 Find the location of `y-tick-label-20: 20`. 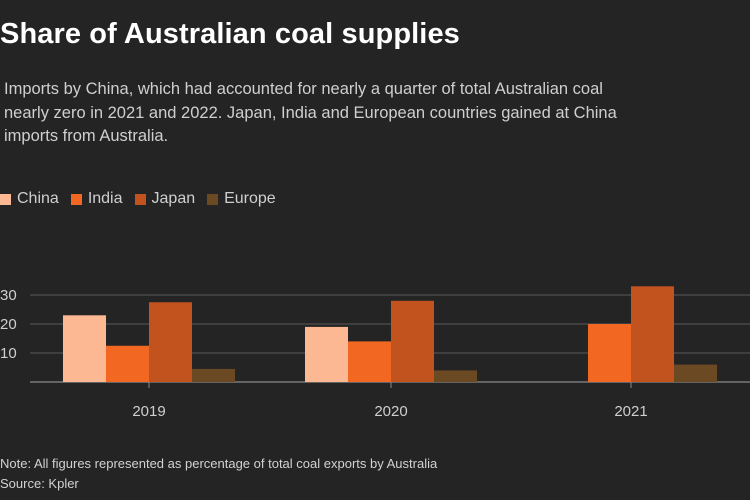

y-tick-label-20: 20 is located at coordinates (8, 324).